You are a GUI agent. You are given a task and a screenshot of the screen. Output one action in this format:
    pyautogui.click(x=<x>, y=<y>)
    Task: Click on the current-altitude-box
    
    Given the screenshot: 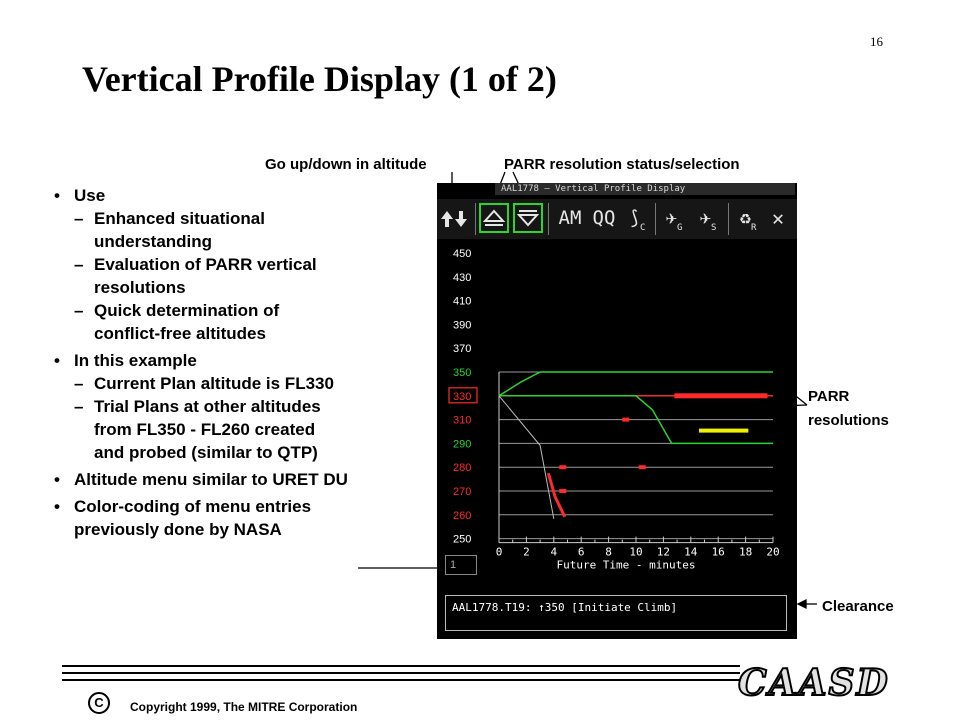 What is the action you would take?
    pyautogui.click(x=463, y=395)
    